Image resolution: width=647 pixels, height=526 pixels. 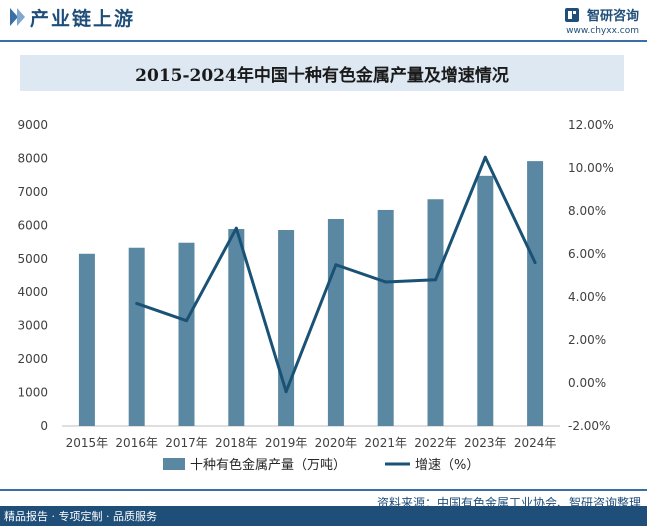 What do you see at coordinates (32, 225) in the screenshot?
I see `left-axis-tick-label: 6000` at bounding box center [32, 225].